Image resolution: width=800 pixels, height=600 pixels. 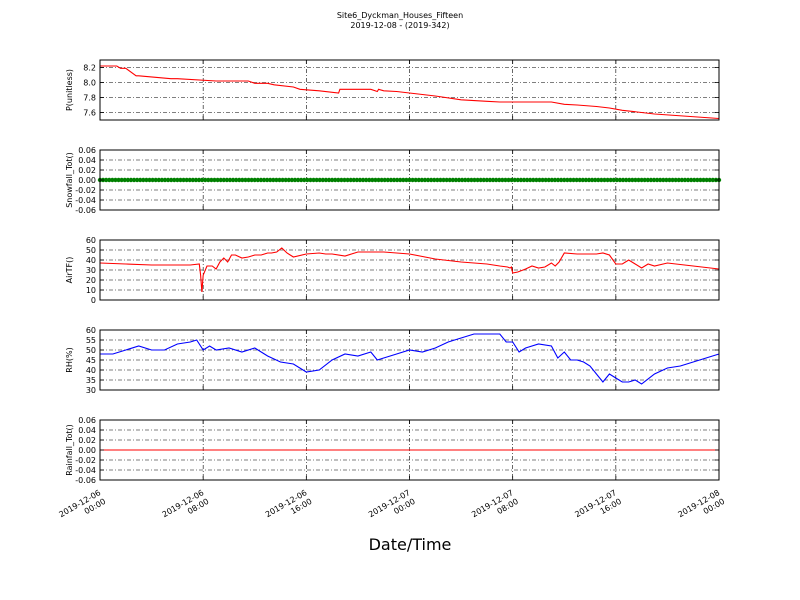 What do you see at coordinates (91, 370) in the screenshot?
I see `y-tick-label: 40` at bounding box center [91, 370].